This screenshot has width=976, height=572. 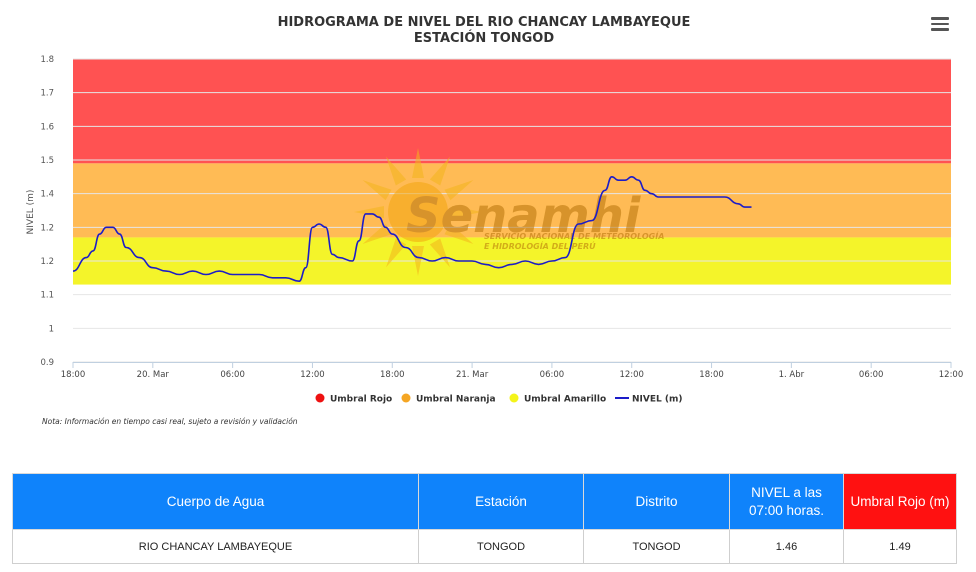 I want to click on legend-label-umbral-naranja: Umbral Naranja, so click(x=456, y=400).